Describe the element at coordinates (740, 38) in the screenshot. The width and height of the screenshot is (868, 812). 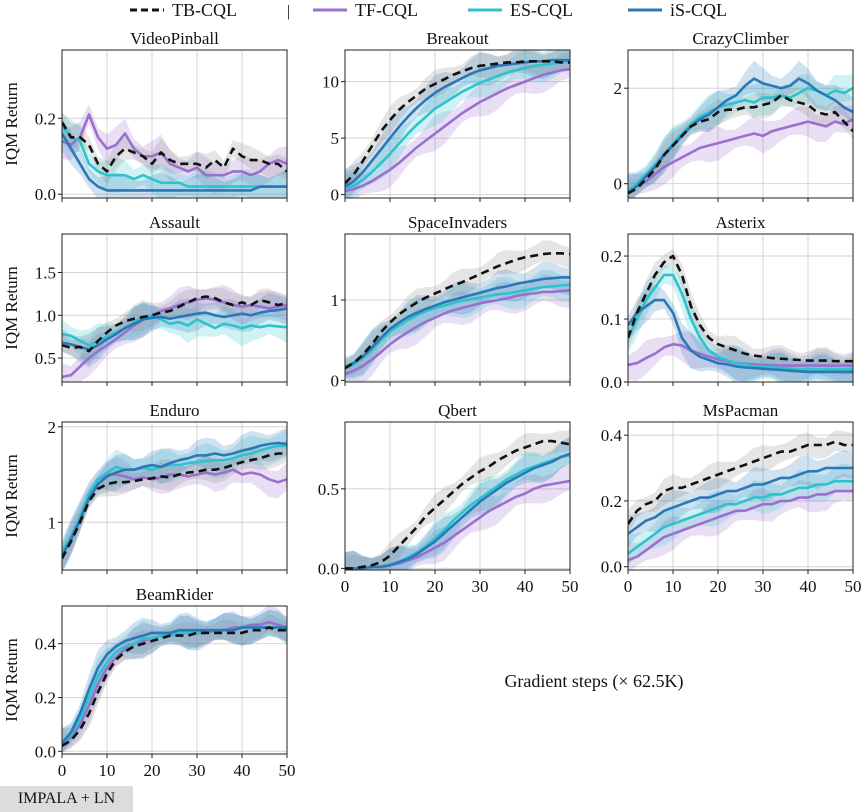
I see `panel-title: CrazyClimber` at that location.